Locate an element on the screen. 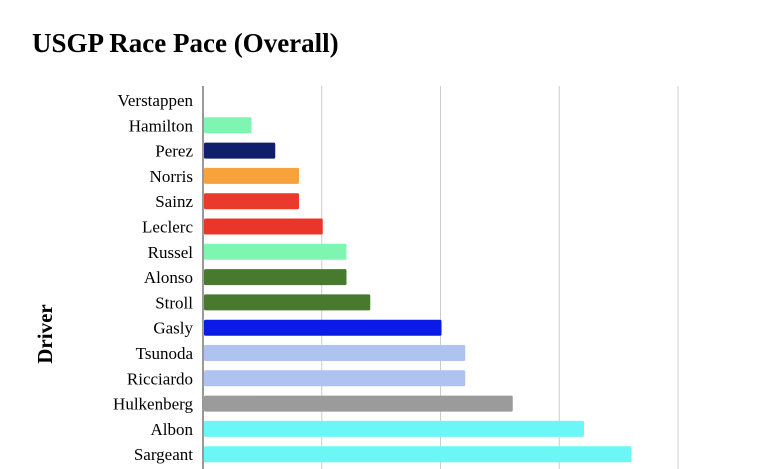 The height and width of the screenshot is (469, 772). category-label: Sainz is located at coordinates (174, 201).